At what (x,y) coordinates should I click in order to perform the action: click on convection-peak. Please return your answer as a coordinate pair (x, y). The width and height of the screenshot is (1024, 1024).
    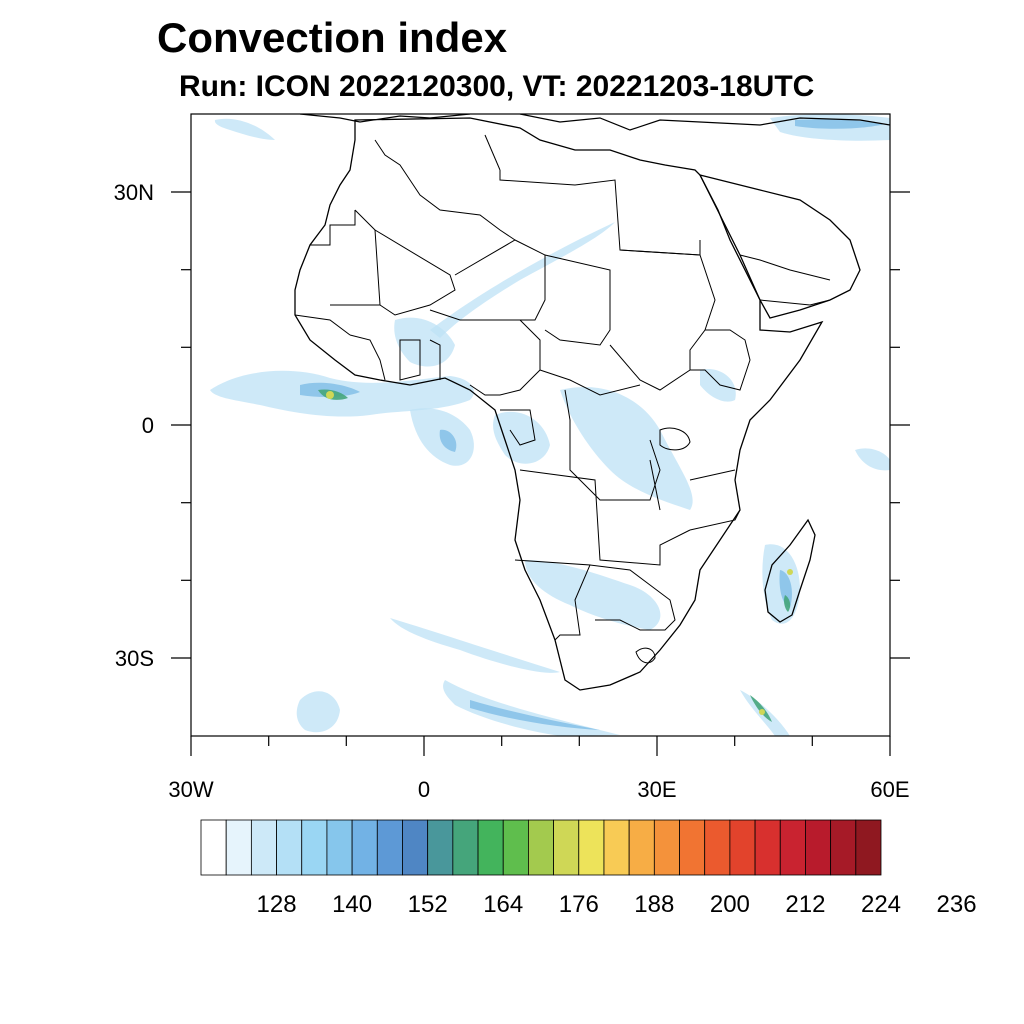
    Looking at the image, I should click on (559, 553).